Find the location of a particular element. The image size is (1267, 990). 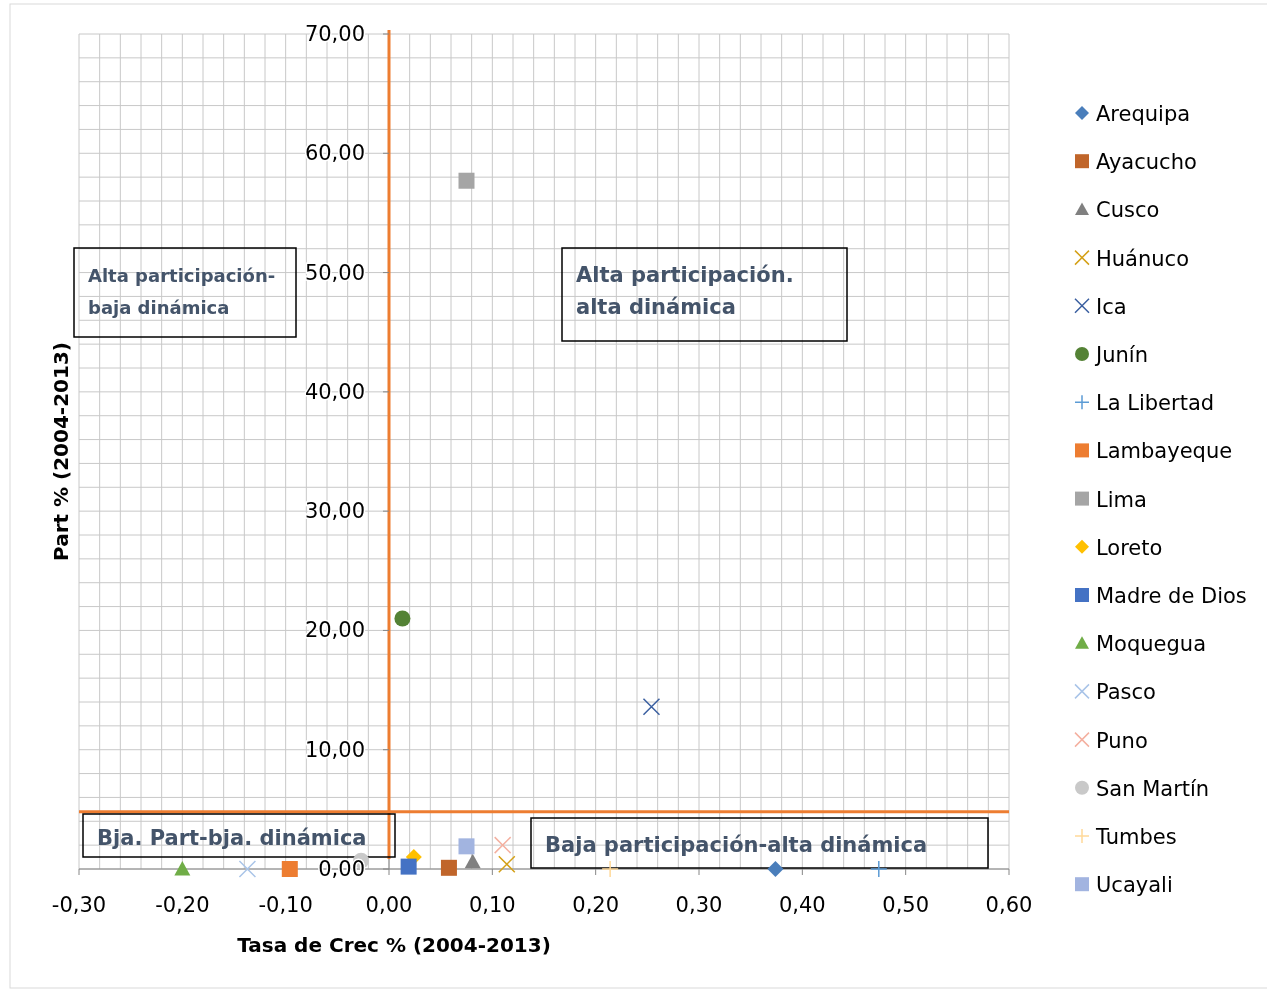

y-tick-label: 20,00 is located at coordinates (334, 630).